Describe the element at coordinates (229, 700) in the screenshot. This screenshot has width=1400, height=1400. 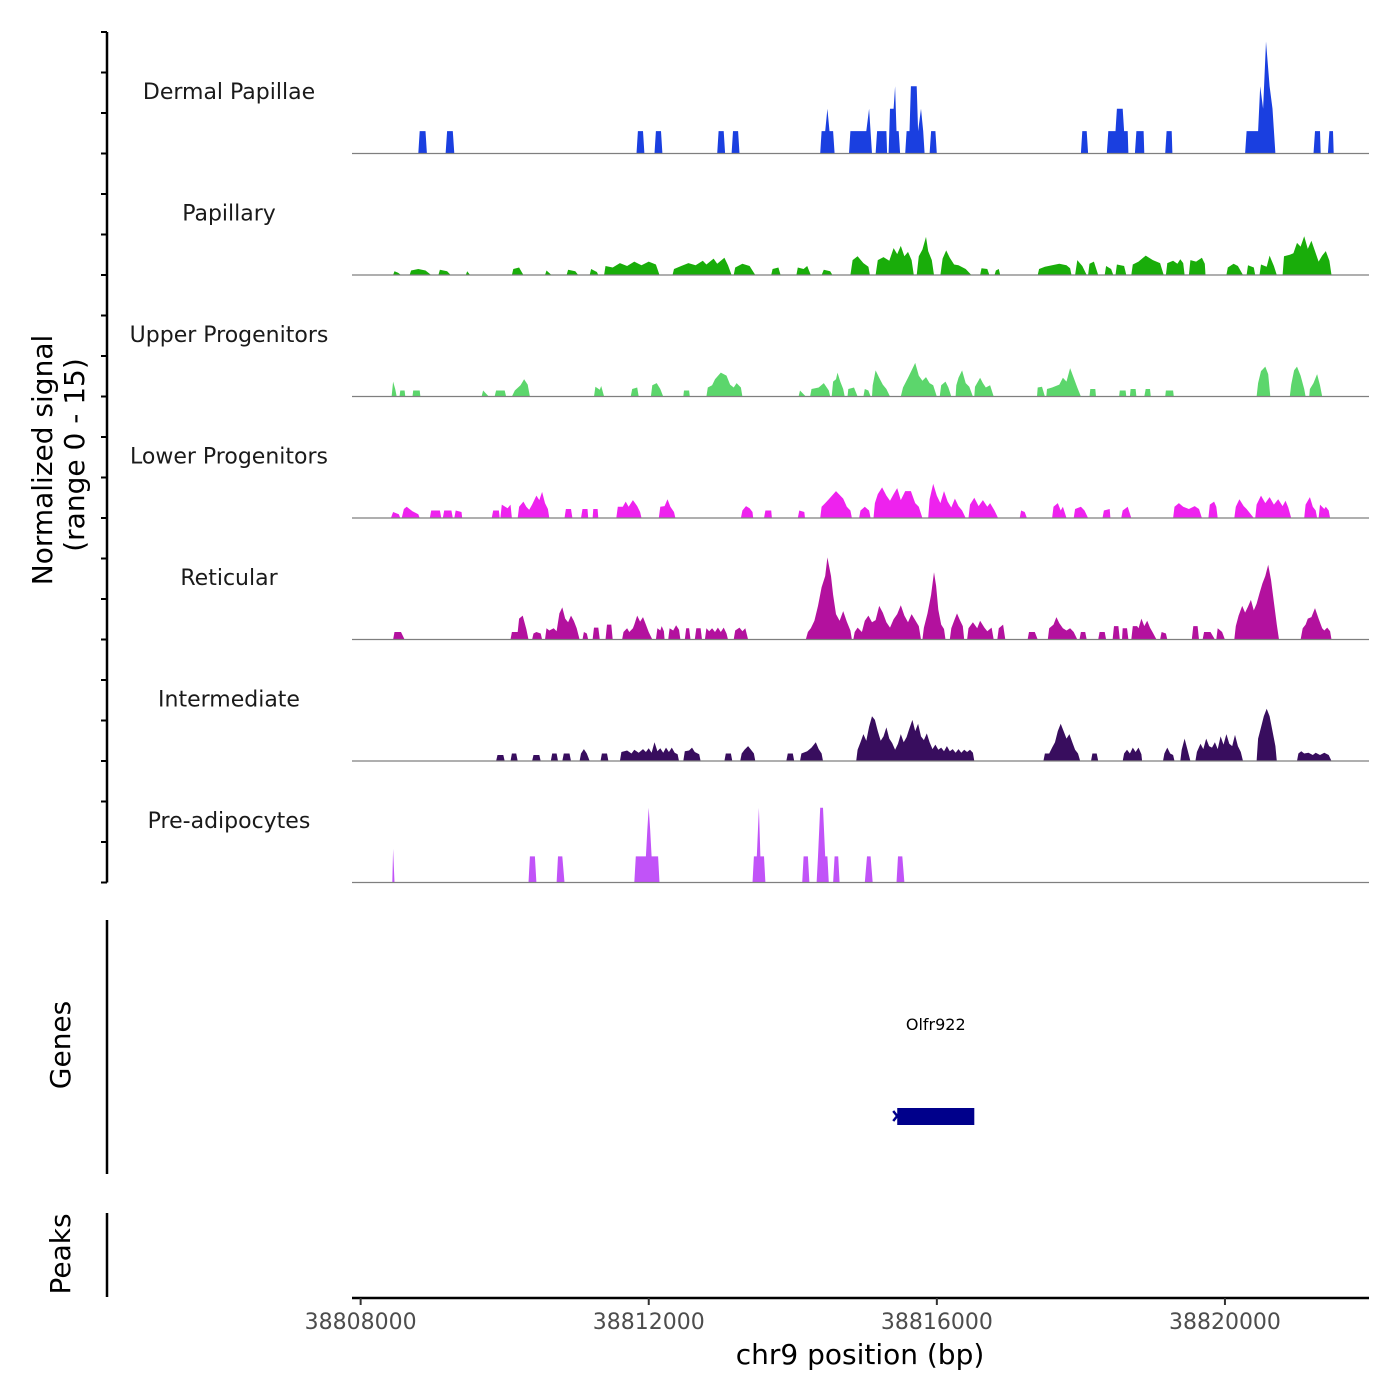
I see `track-label: Intermediate` at that location.